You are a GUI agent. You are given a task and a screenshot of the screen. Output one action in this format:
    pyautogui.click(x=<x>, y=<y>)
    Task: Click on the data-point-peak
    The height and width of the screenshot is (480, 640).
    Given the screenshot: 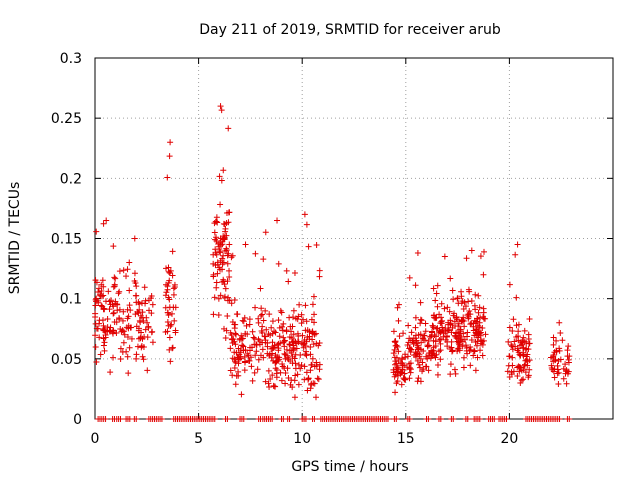 What is the action you would take?
    pyautogui.click(x=134, y=238)
    